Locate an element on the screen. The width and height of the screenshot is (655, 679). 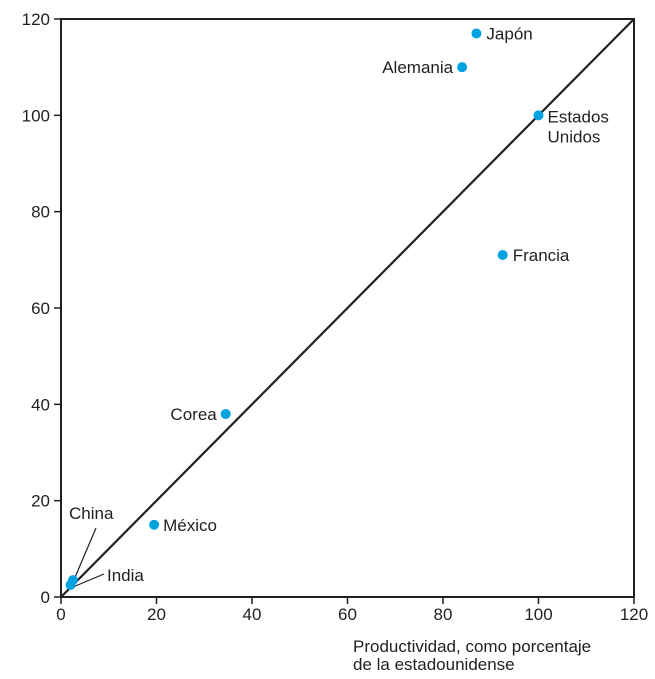
x-axis-title: de la estadounidense is located at coordinates (434, 664).